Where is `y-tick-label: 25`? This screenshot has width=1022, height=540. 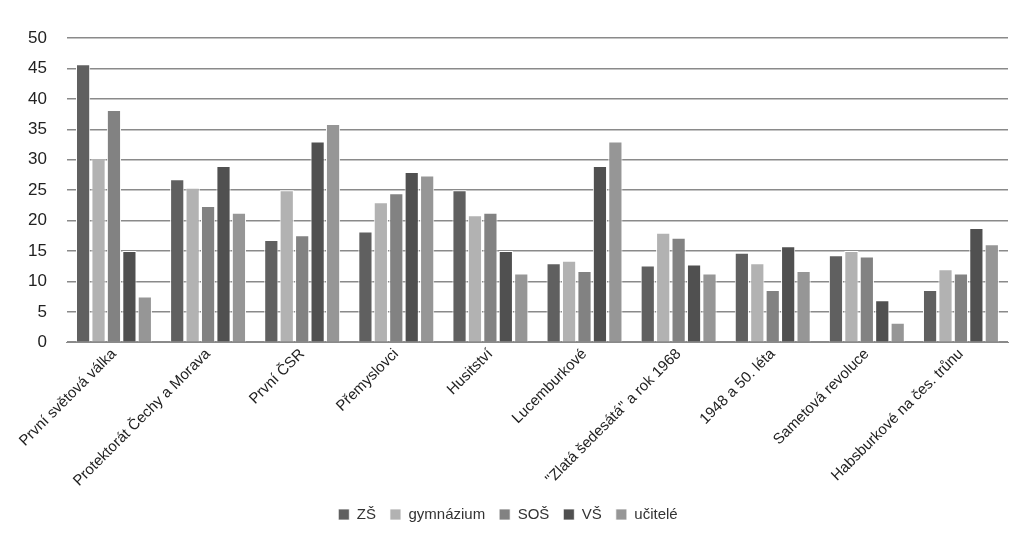 y-tick-label: 25 is located at coordinates (37, 189).